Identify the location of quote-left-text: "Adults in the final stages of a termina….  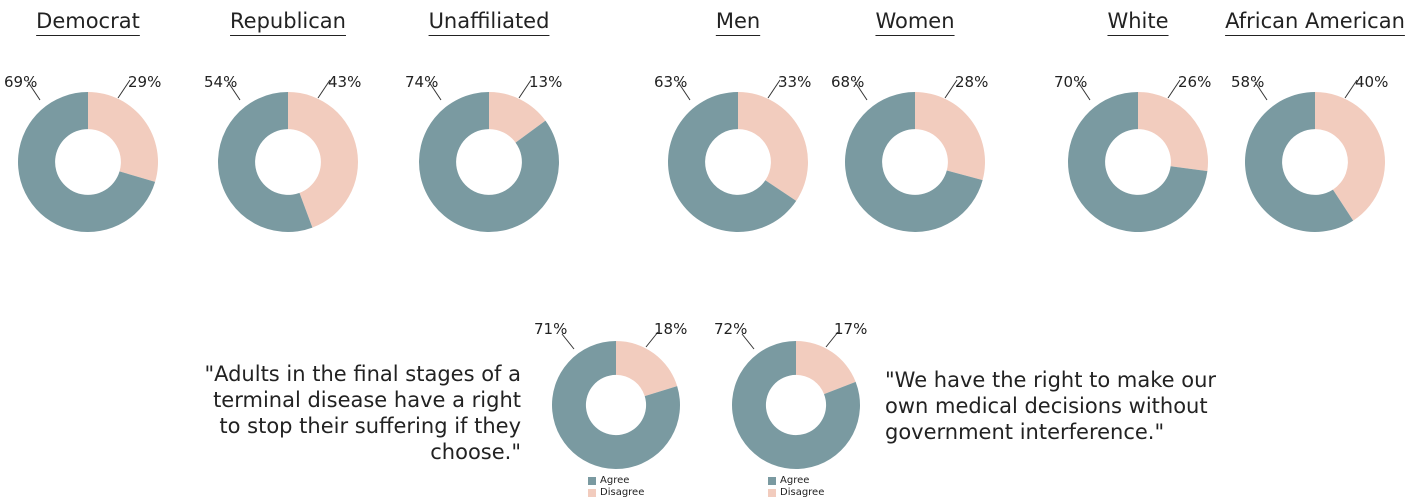
(362, 413).